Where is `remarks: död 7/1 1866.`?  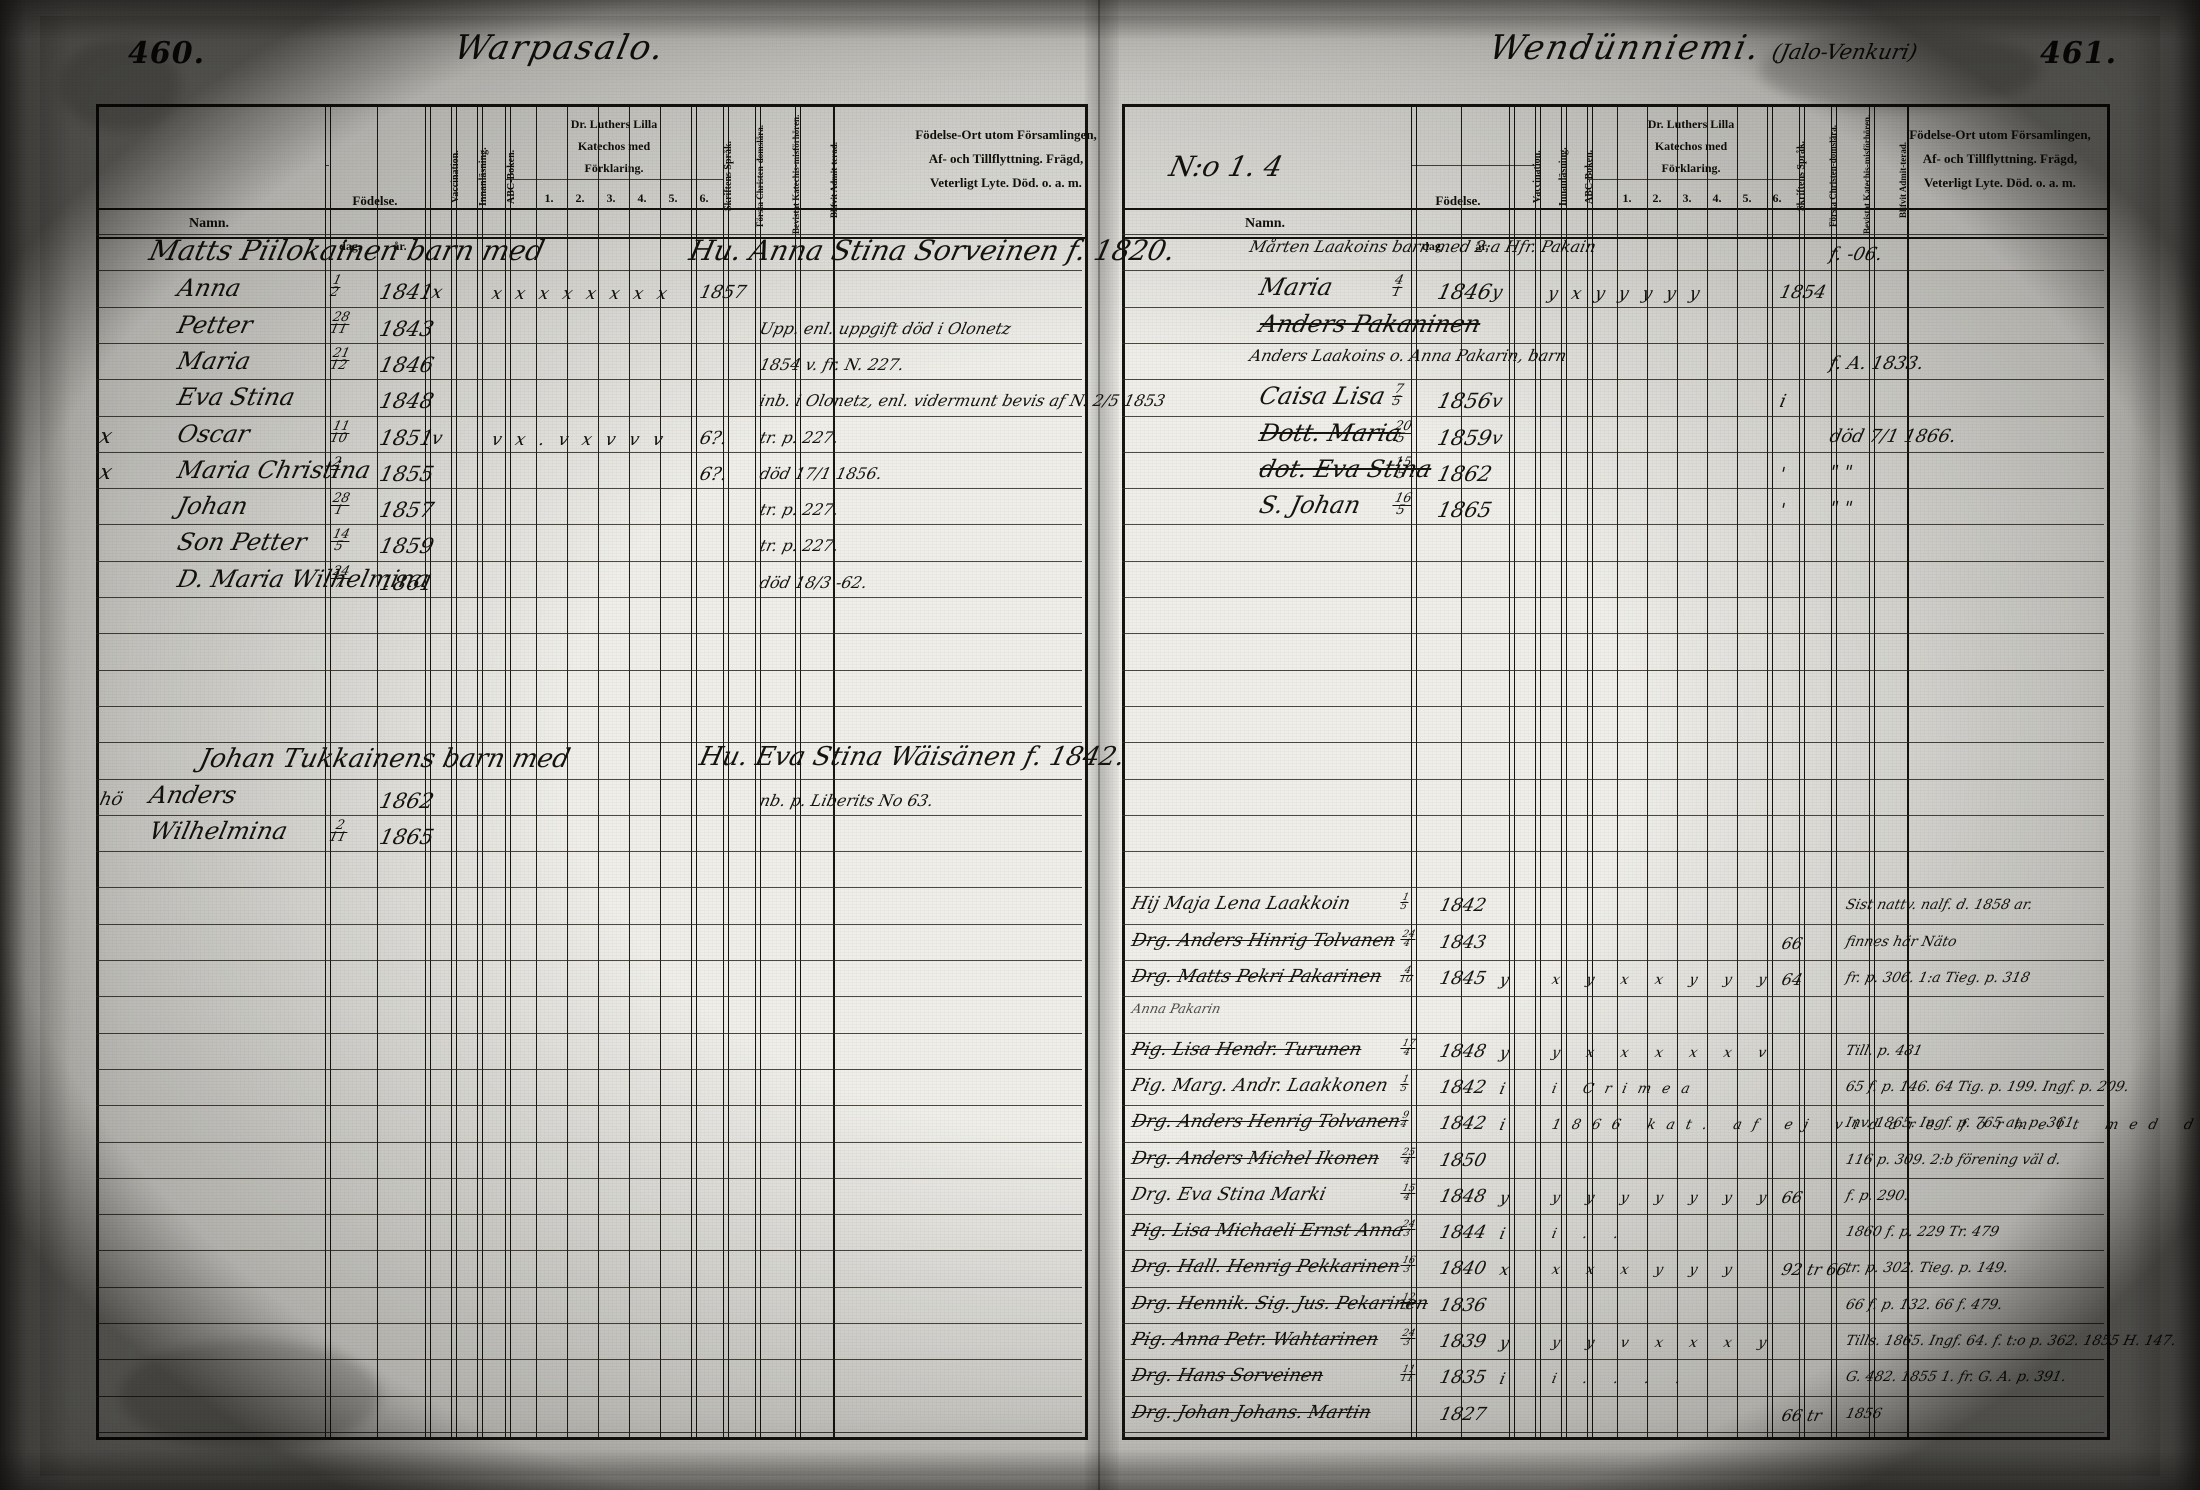 remarks: död 7/1 1866. is located at coordinates (1893, 436).